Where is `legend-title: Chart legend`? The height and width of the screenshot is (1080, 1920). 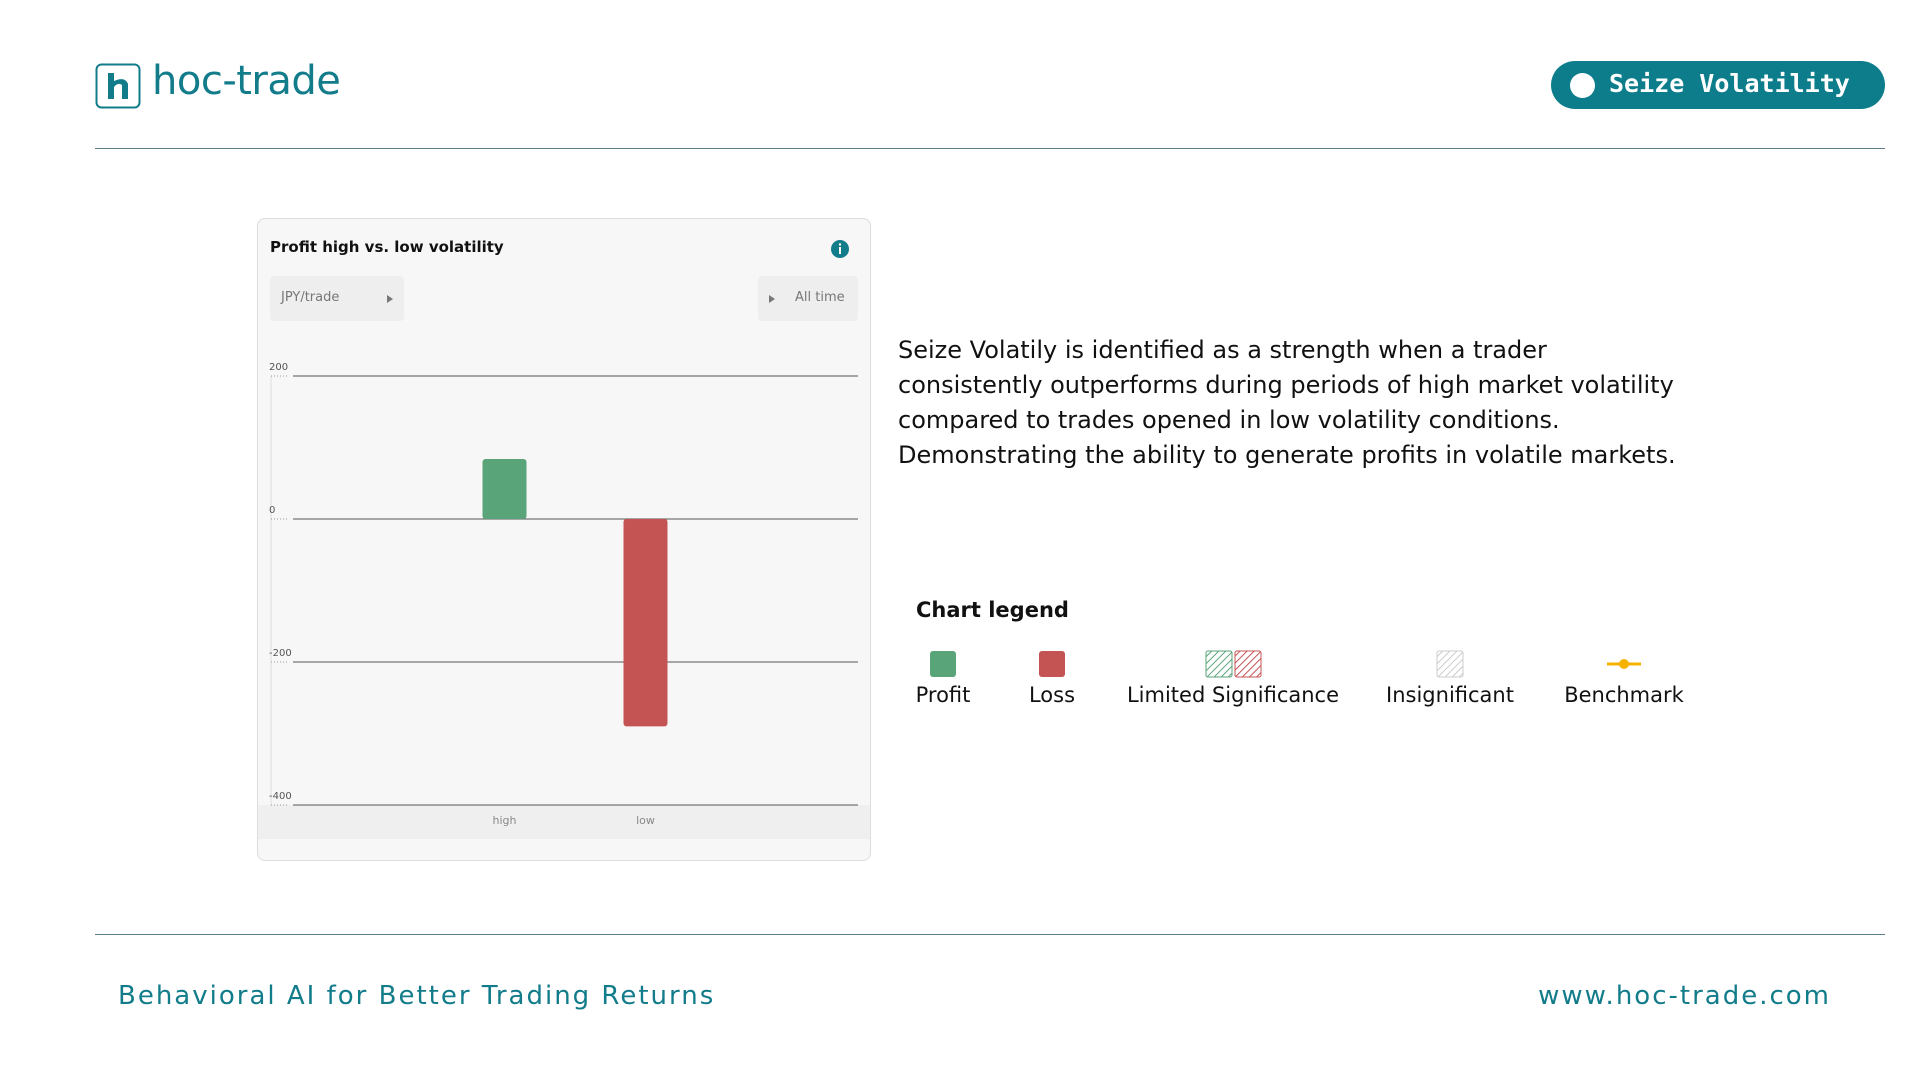
legend-title: Chart legend is located at coordinates (992, 610).